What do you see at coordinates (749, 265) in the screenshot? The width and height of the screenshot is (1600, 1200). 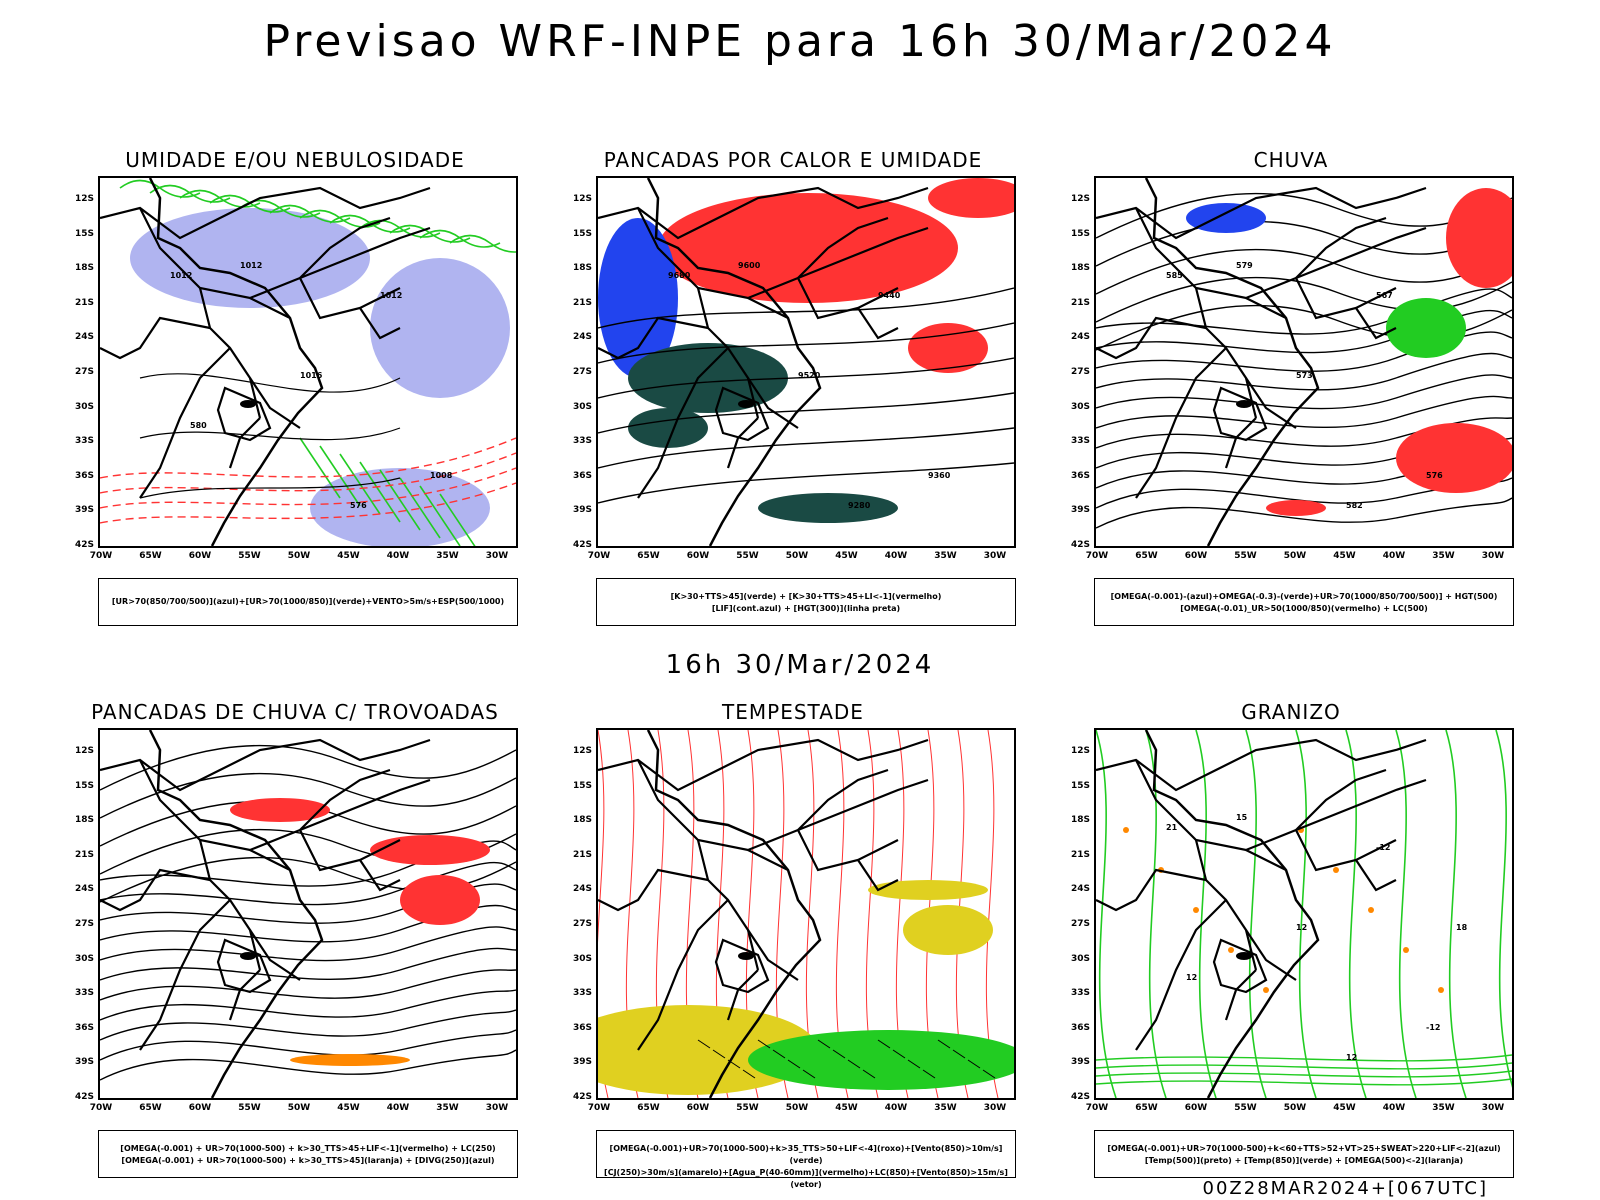 I see `contour-label: 9600` at bounding box center [749, 265].